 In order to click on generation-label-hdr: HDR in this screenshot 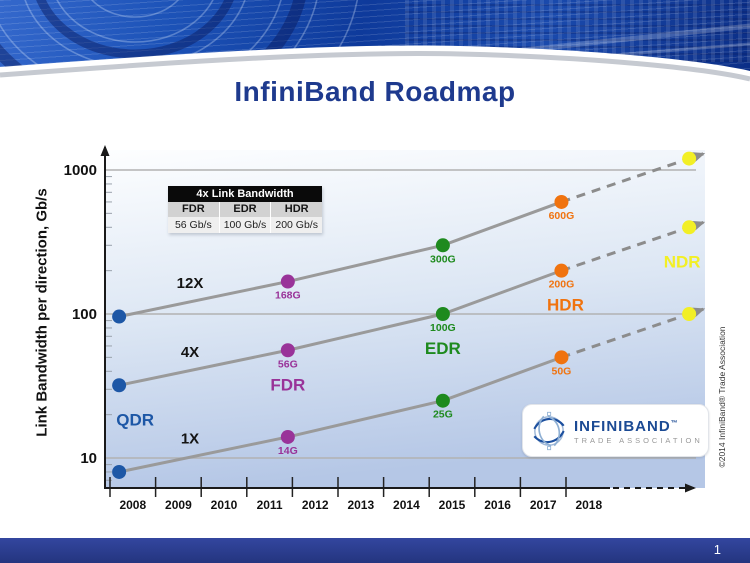, I will do `click(565, 305)`.